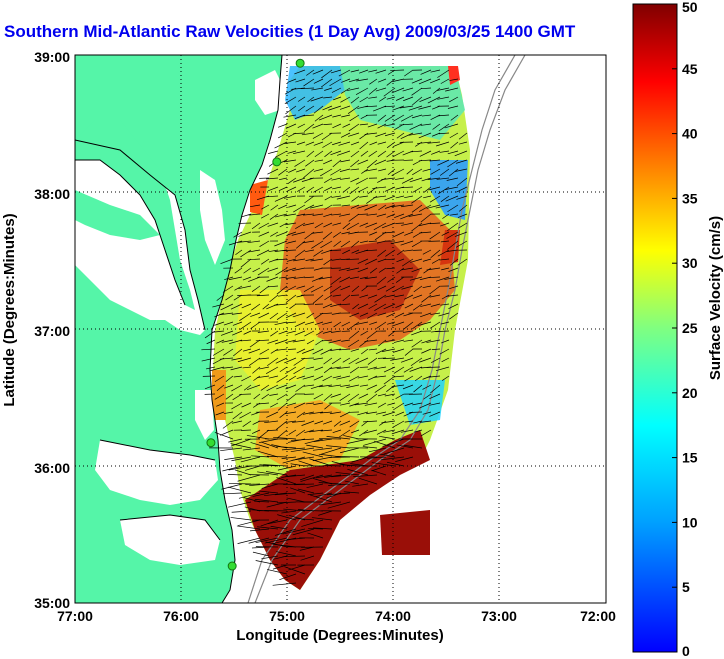 This screenshot has height=659, width=724. I want to click on radar-stations, so click(255, 314).